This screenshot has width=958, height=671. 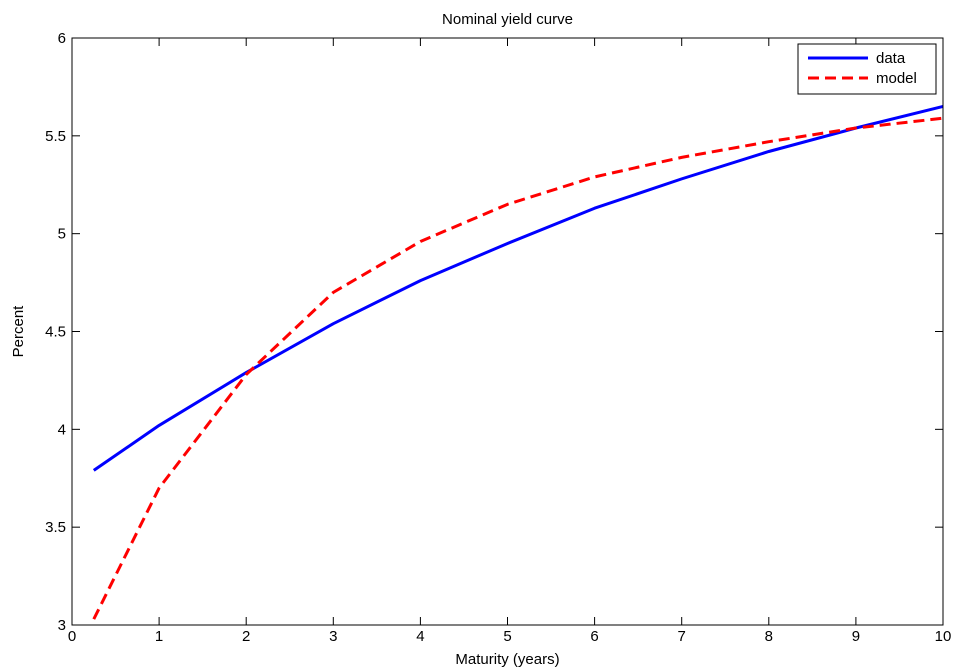 I want to click on y-tick-label: 6, so click(x=62, y=38).